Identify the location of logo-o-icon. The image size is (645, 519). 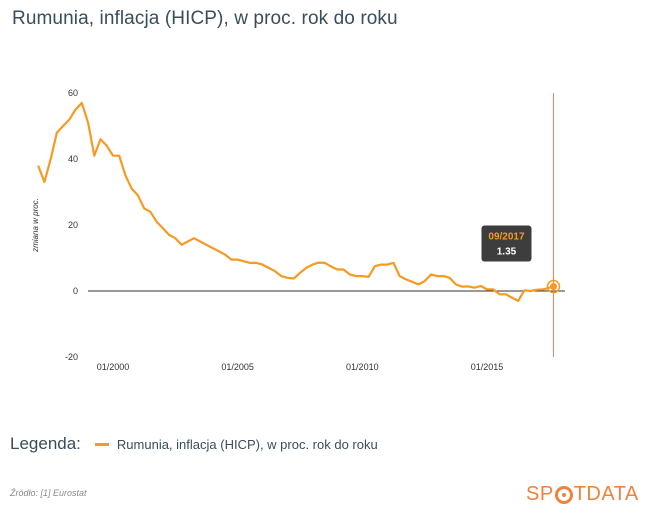
(563, 494).